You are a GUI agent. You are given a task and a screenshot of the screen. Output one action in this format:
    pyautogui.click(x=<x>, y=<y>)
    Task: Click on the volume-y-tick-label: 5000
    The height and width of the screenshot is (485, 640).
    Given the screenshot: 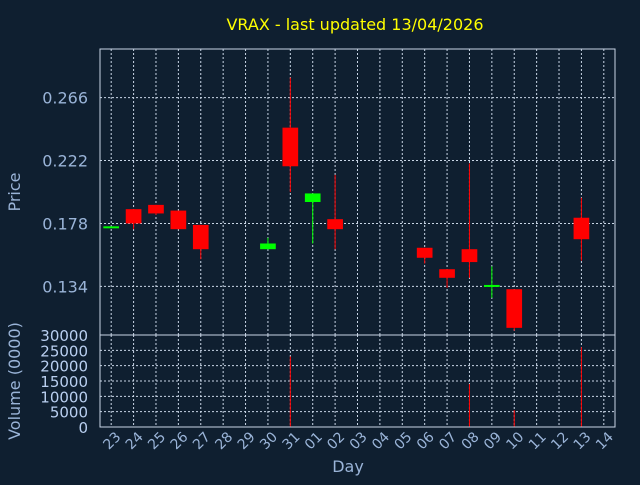 What is the action you would take?
    pyautogui.click(x=69, y=413)
    